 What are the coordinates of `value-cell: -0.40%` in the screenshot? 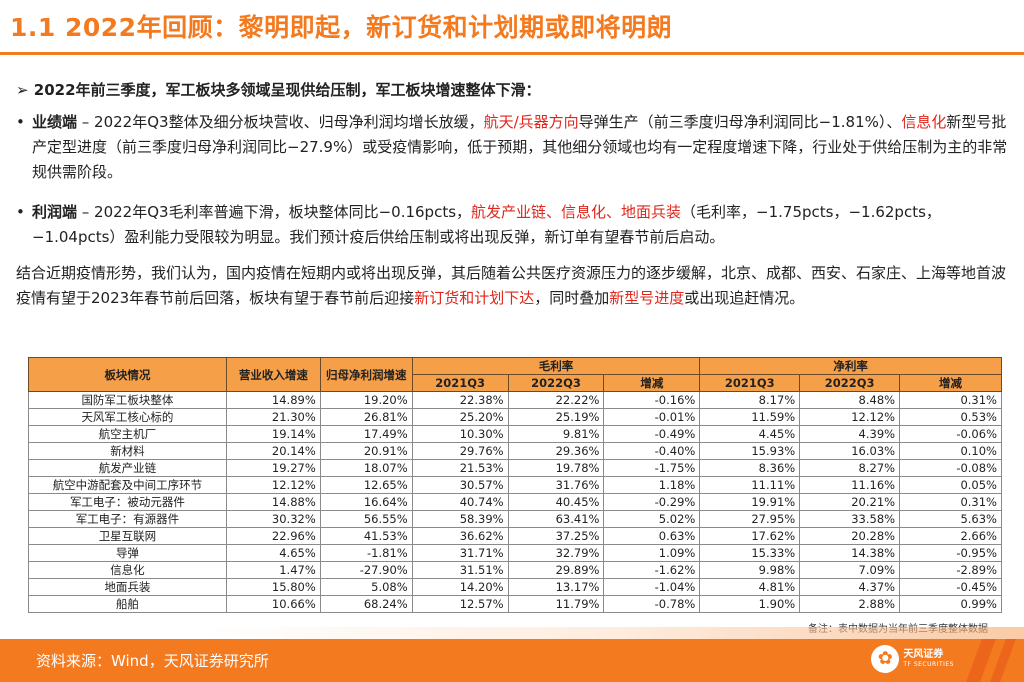 It's located at (652, 451).